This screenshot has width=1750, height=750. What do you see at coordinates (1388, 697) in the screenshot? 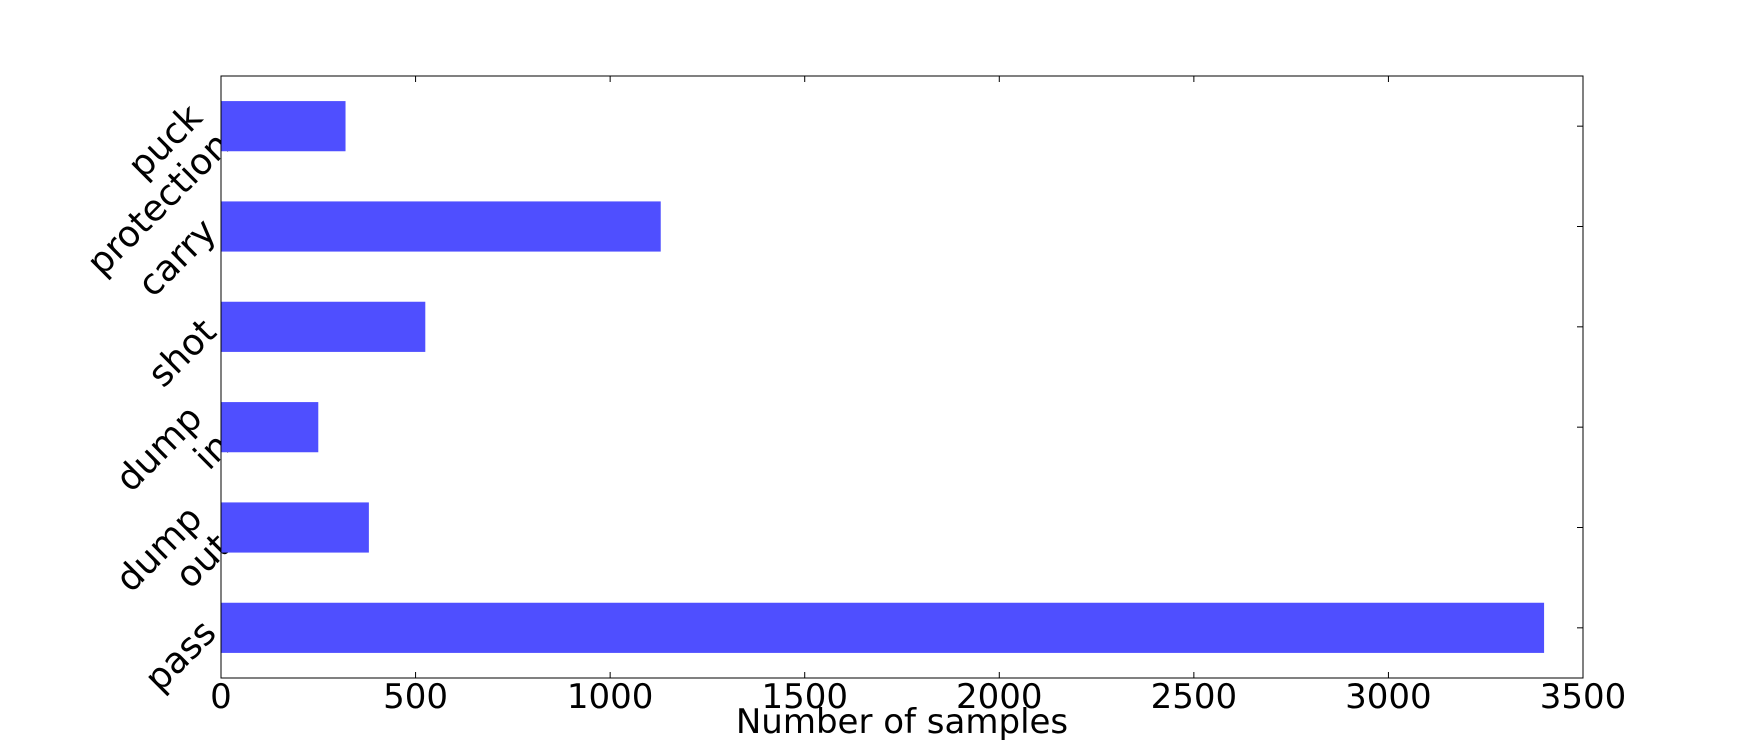
I see `x-tick-label: 3000` at bounding box center [1388, 697].